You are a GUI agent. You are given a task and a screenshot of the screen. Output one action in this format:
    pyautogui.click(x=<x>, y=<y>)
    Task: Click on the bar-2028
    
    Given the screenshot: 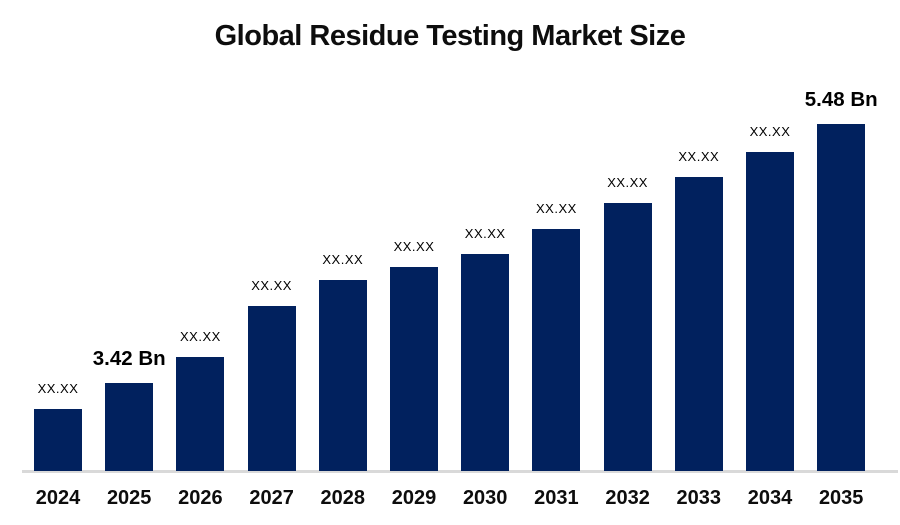 What is the action you would take?
    pyautogui.click(x=342, y=375)
    